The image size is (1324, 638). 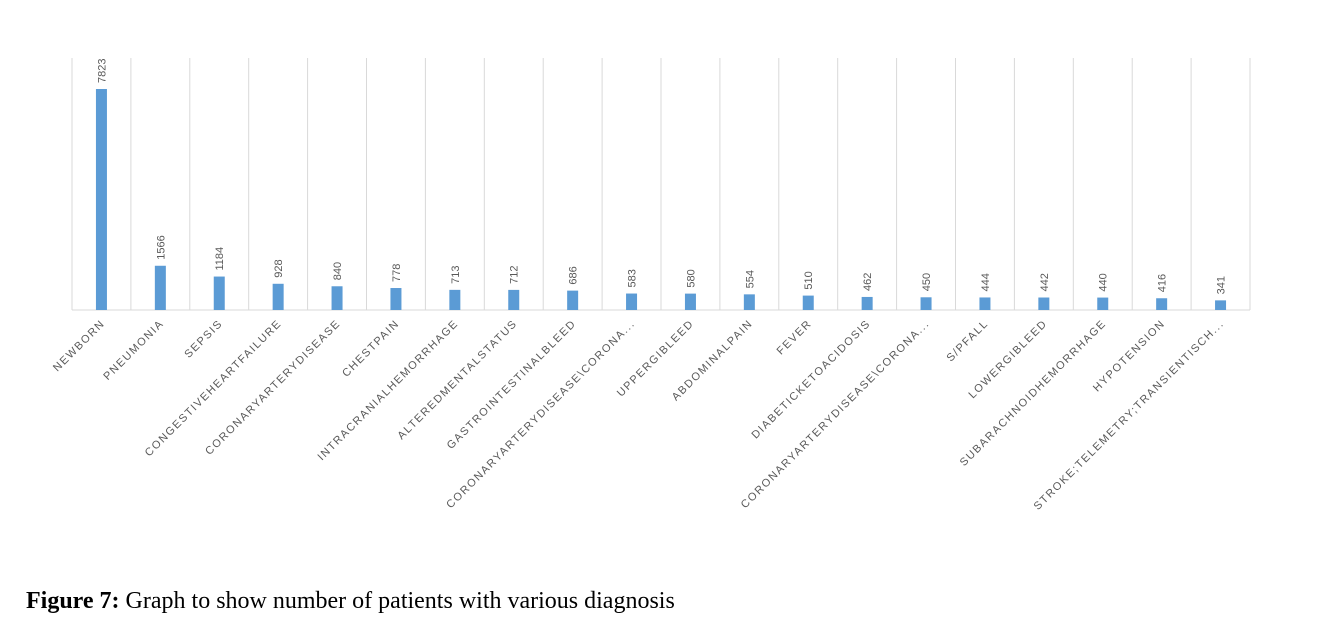 I want to click on data-label: 442, so click(x=1045, y=282).